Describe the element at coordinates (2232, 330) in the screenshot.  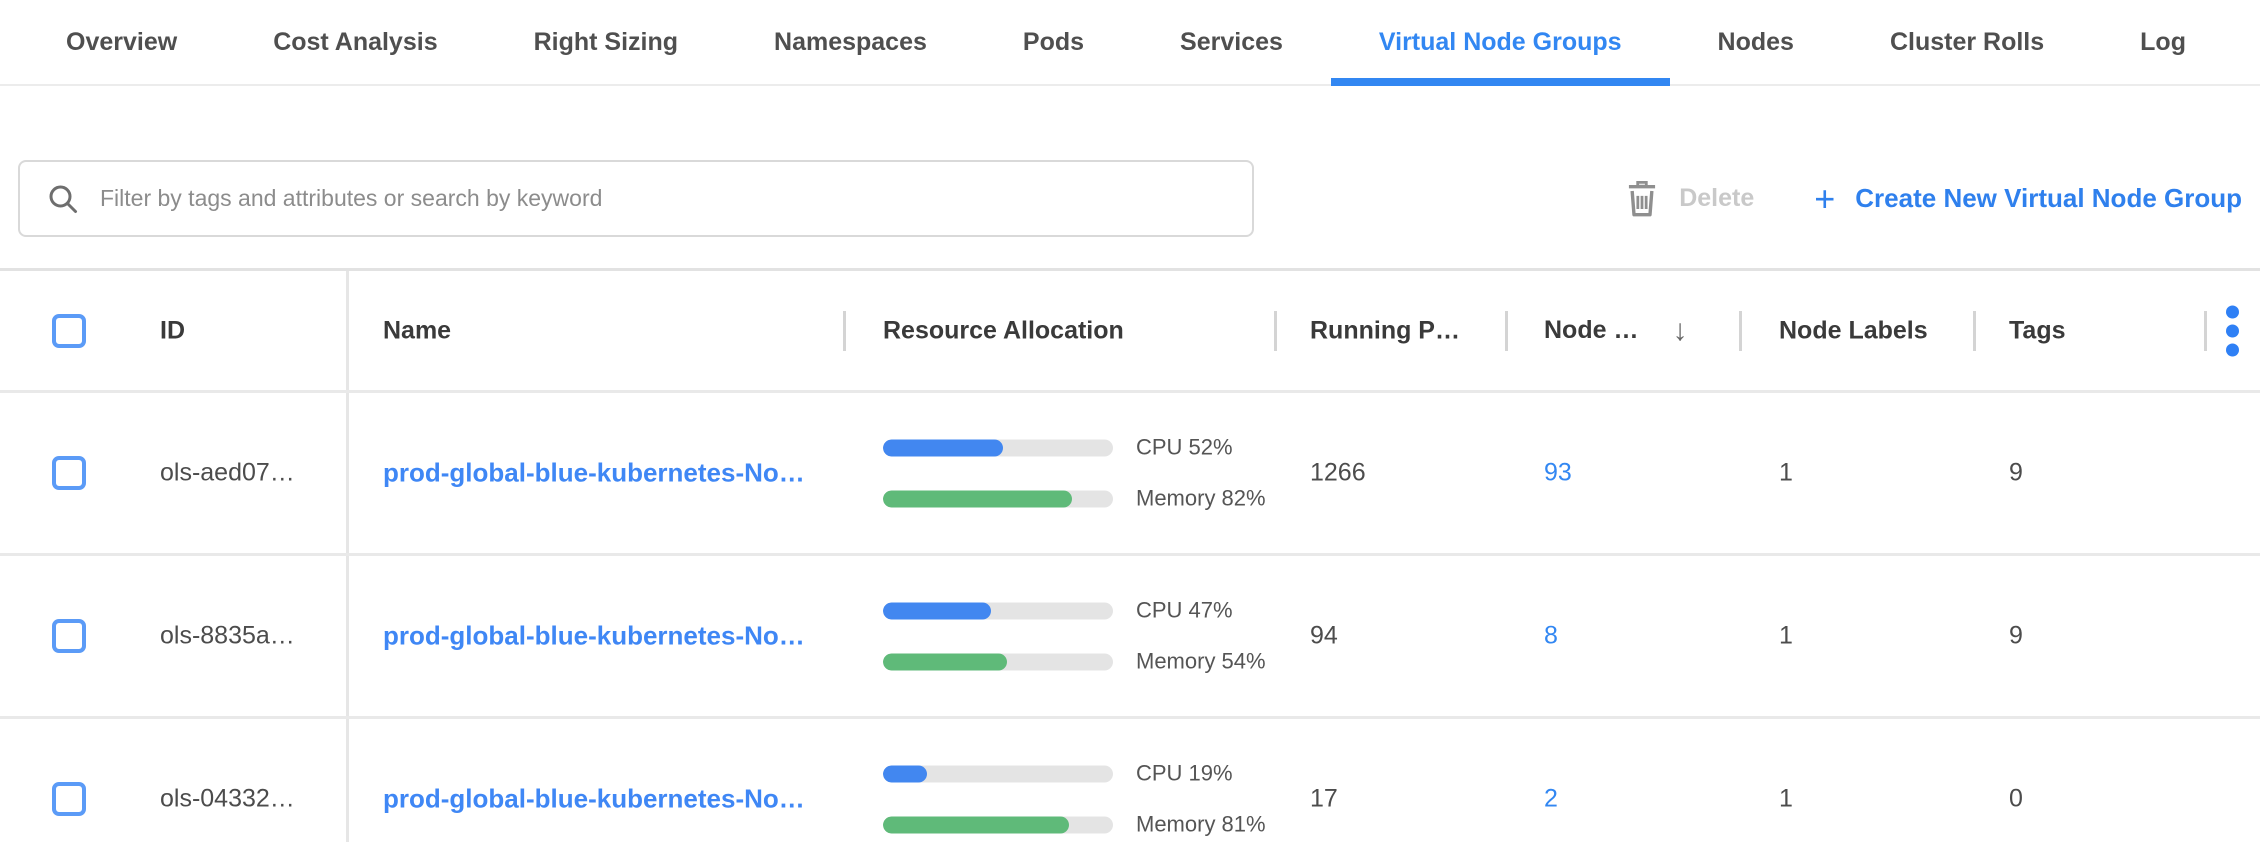
I see `column-settings-menu-icon` at that location.